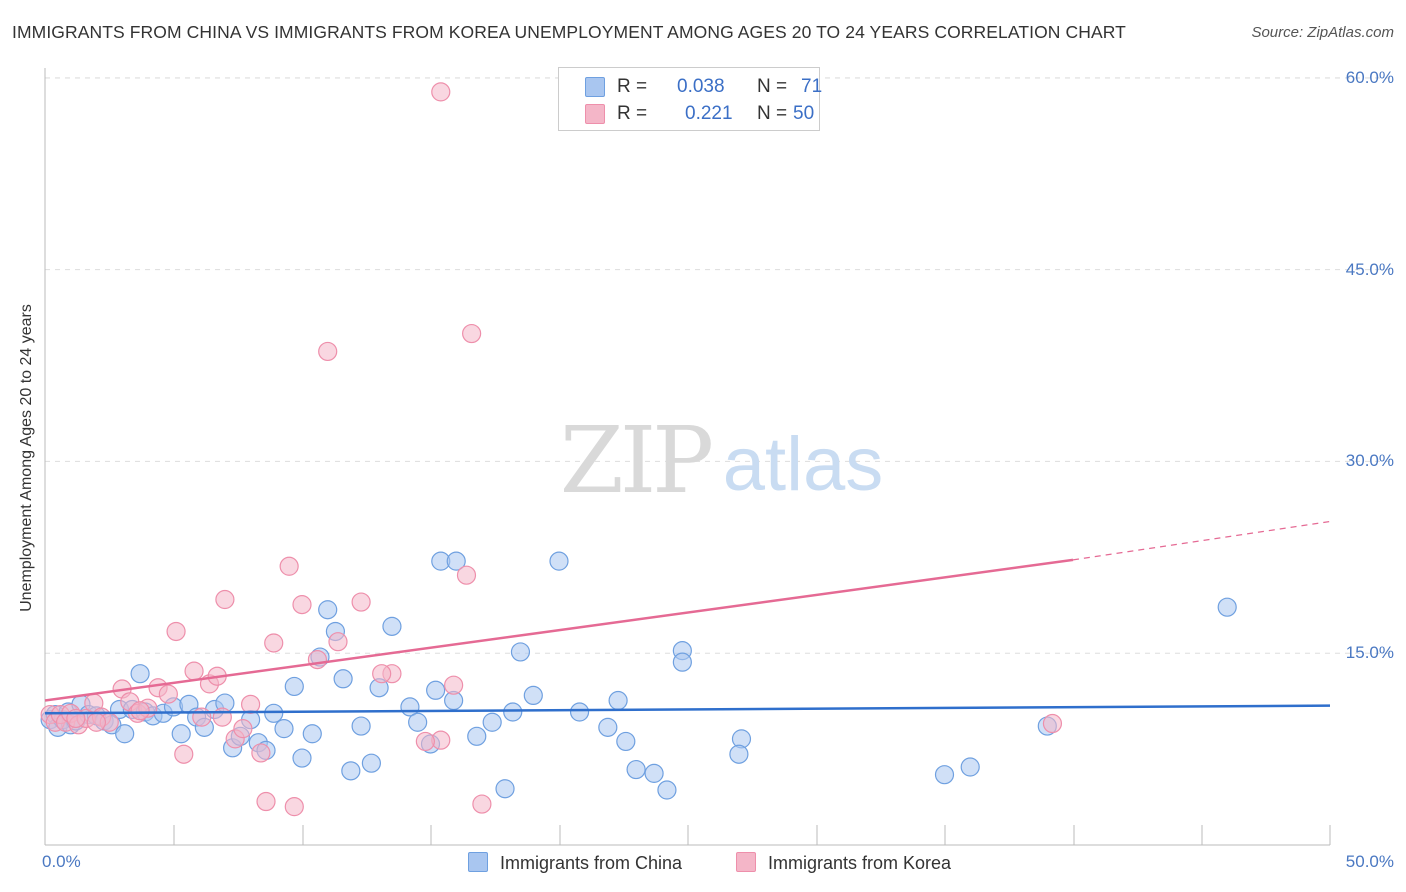 This screenshot has height=892, width=1406. What do you see at coordinates (687, 709) in the screenshot?
I see `china-trend-line` at bounding box center [687, 709].